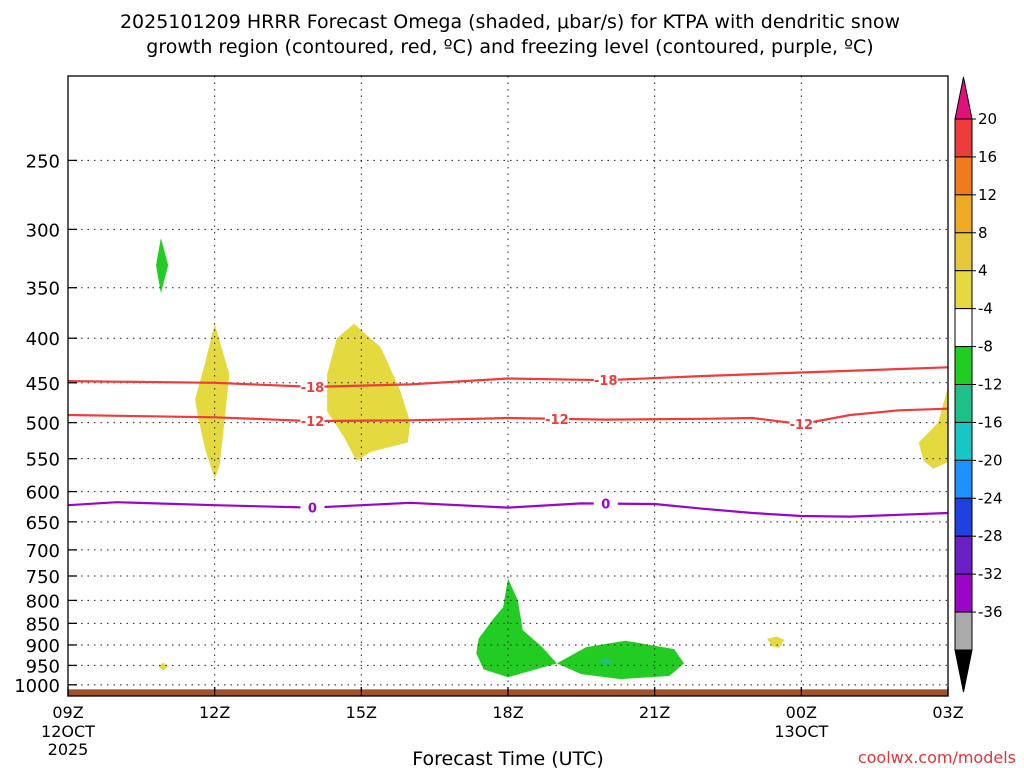 This screenshot has height=768, width=1024. I want to click on x-axis-title: Forecast Time (UTC), so click(507, 758).